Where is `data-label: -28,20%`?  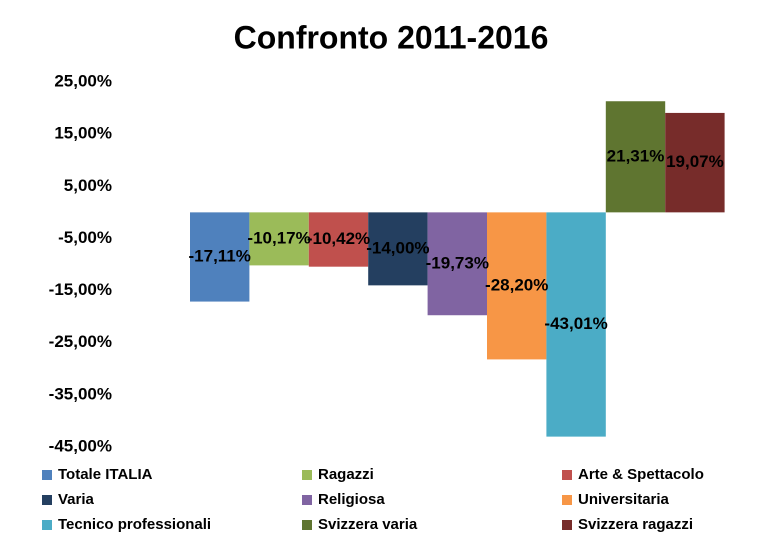 data-label: -28,20% is located at coordinates (516, 284).